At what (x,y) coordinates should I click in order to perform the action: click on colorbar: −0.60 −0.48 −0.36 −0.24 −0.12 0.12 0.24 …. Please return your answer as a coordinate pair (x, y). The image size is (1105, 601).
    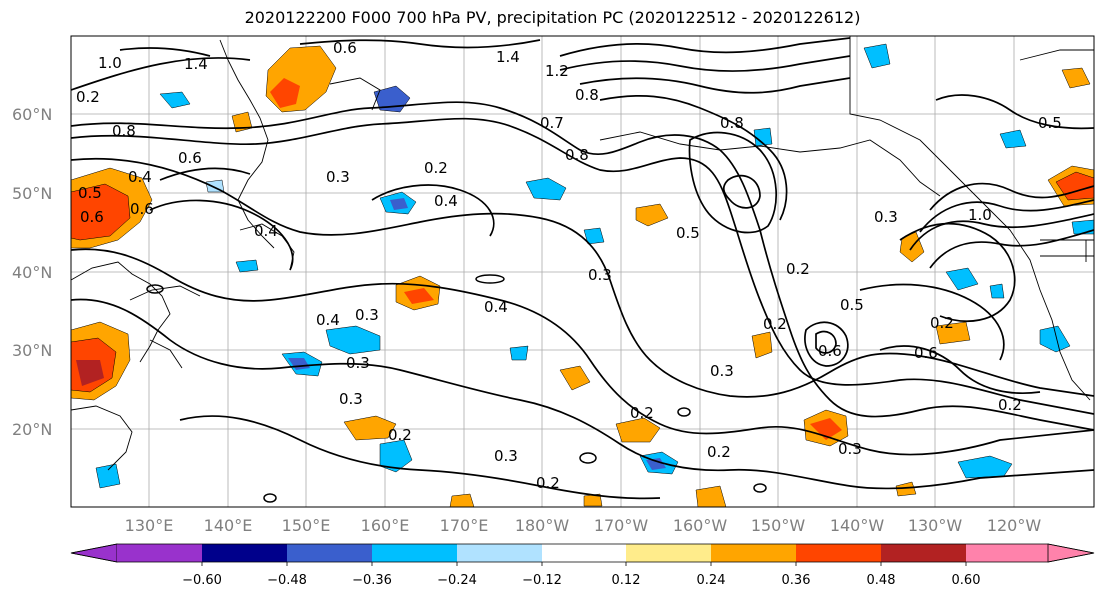
    Looking at the image, I should click on (582, 565).